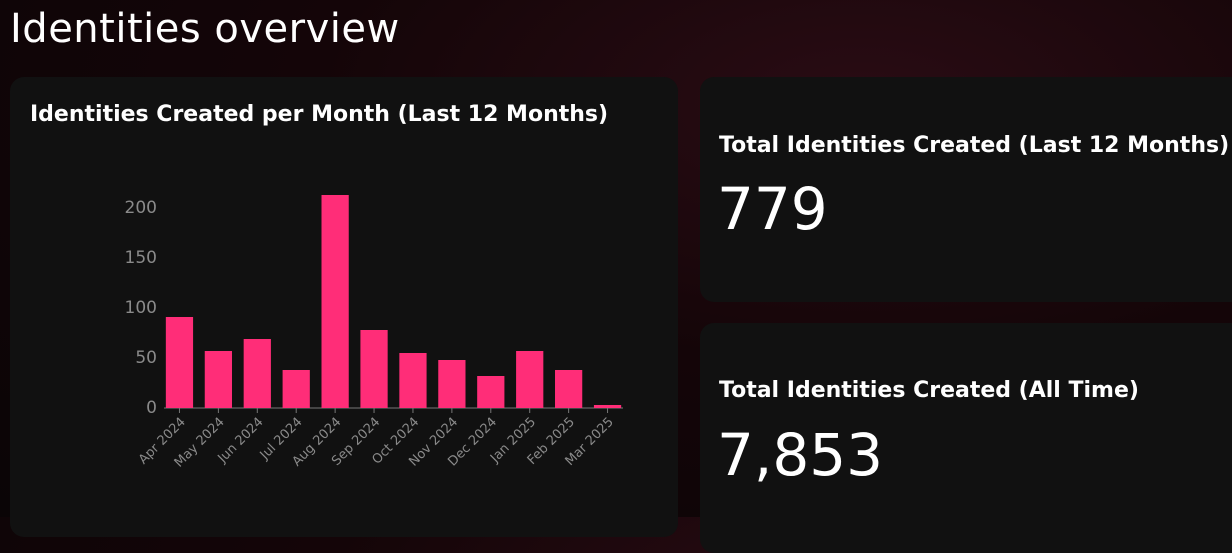 Image resolution: width=1232 pixels, height=553 pixels. What do you see at coordinates (800, 455) in the screenshot?
I see `stat-value: 7,853` at bounding box center [800, 455].